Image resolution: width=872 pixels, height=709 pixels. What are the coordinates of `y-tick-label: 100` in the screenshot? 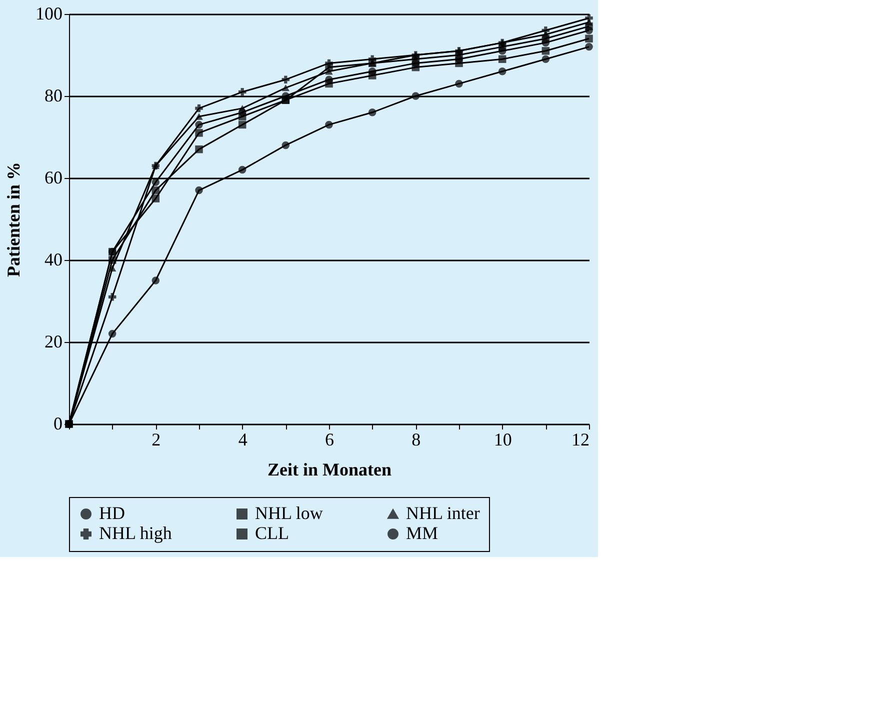 It's located at (49, 14).